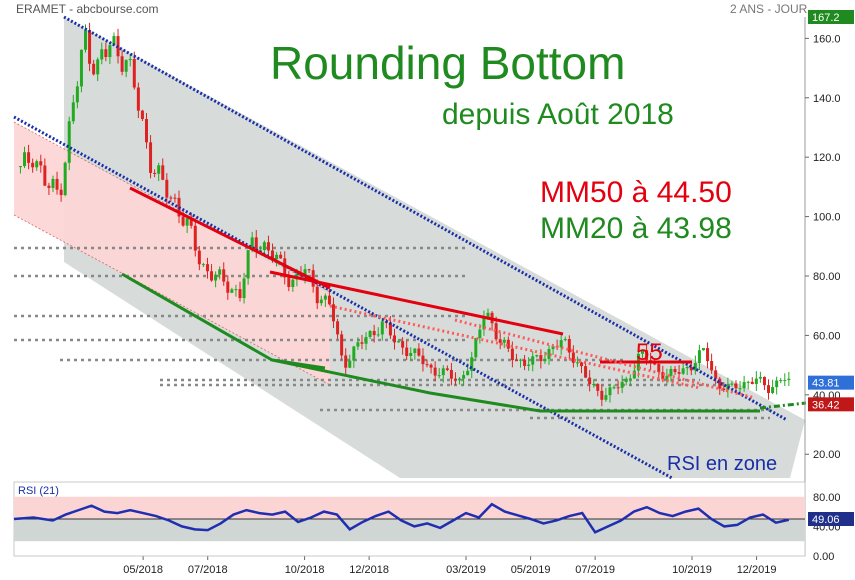 The height and width of the screenshot is (580, 855). What do you see at coordinates (827, 218) in the screenshot?
I see `y-tick-label: 100.0` at bounding box center [827, 218].